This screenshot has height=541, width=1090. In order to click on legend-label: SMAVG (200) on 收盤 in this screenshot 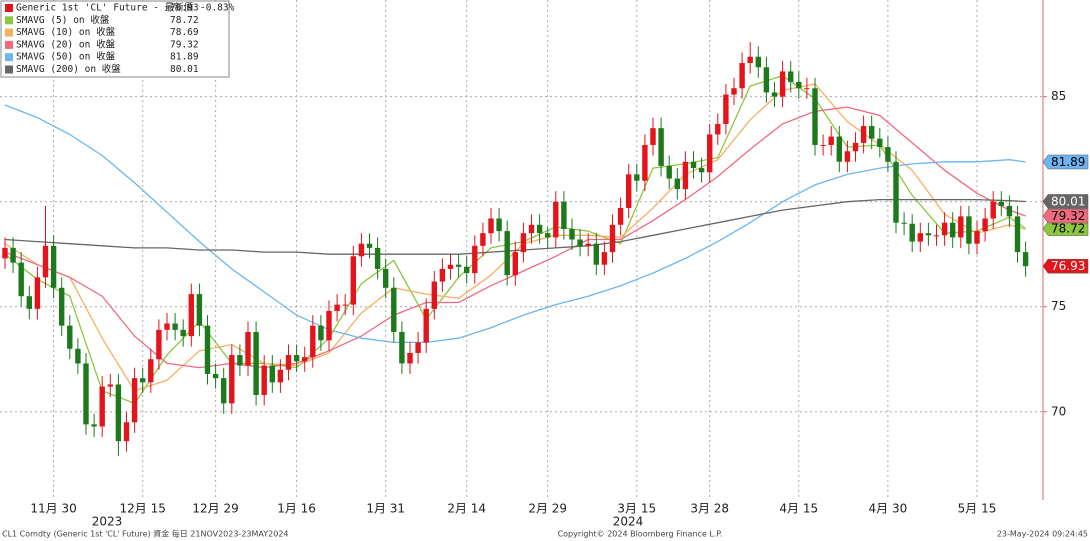, I will do `click(68, 69)`.